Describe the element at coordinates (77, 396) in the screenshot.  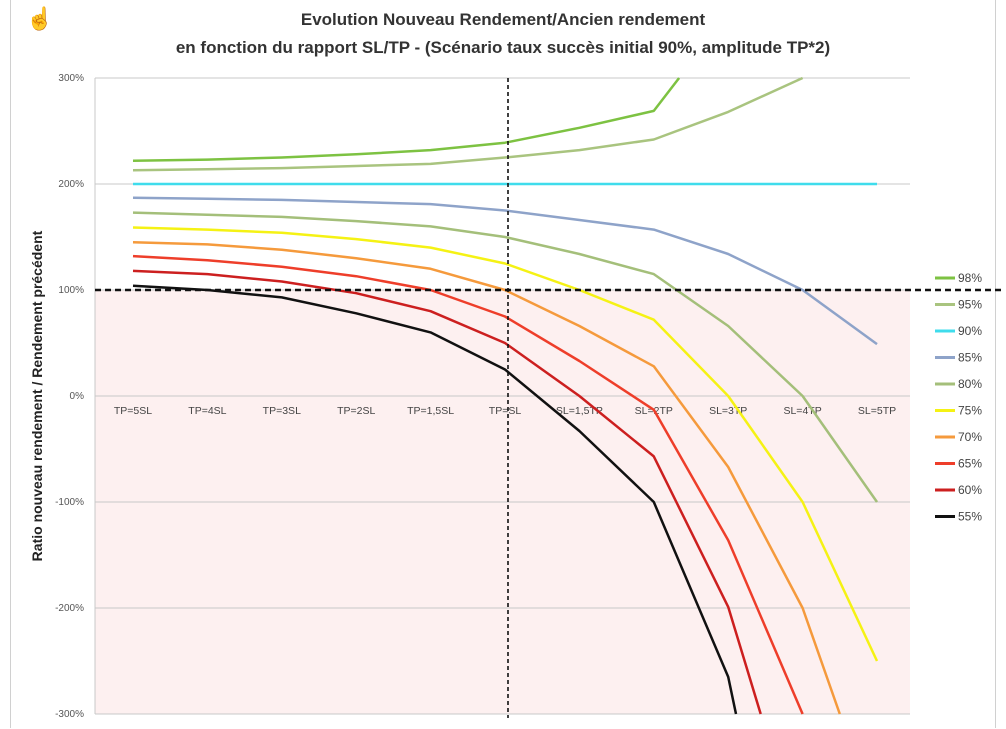
I see `y-tick-label: 0%` at that location.